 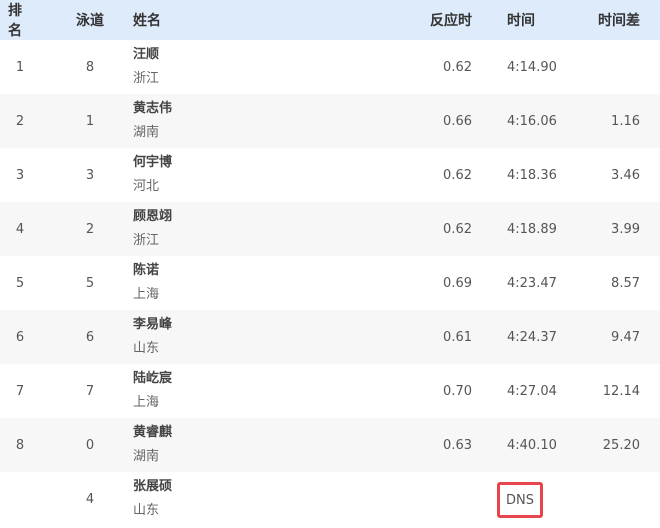 I want to click on lane-cell: 3, so click(x=90, y=175).